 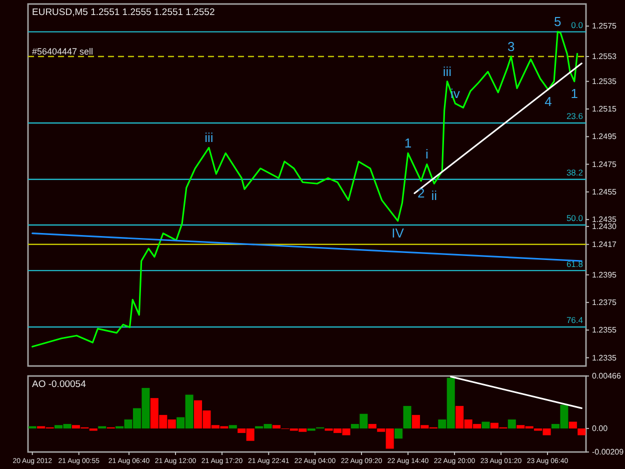 I want to click on ref-line-label: #56404447 sell, so click(x=63, y=51).